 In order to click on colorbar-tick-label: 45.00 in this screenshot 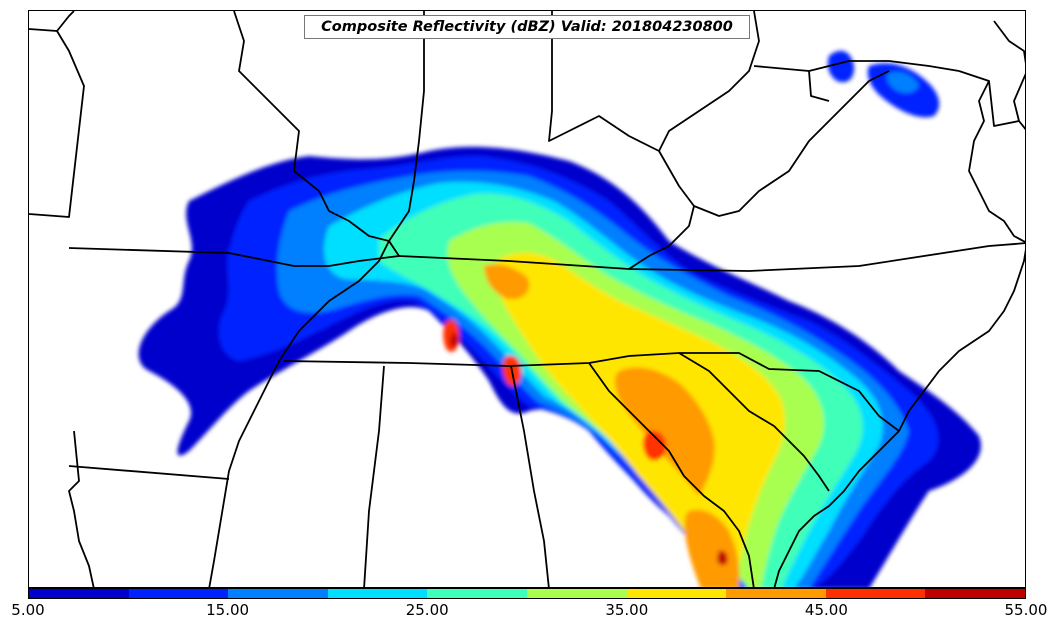, I will do `click(826, 610)`.